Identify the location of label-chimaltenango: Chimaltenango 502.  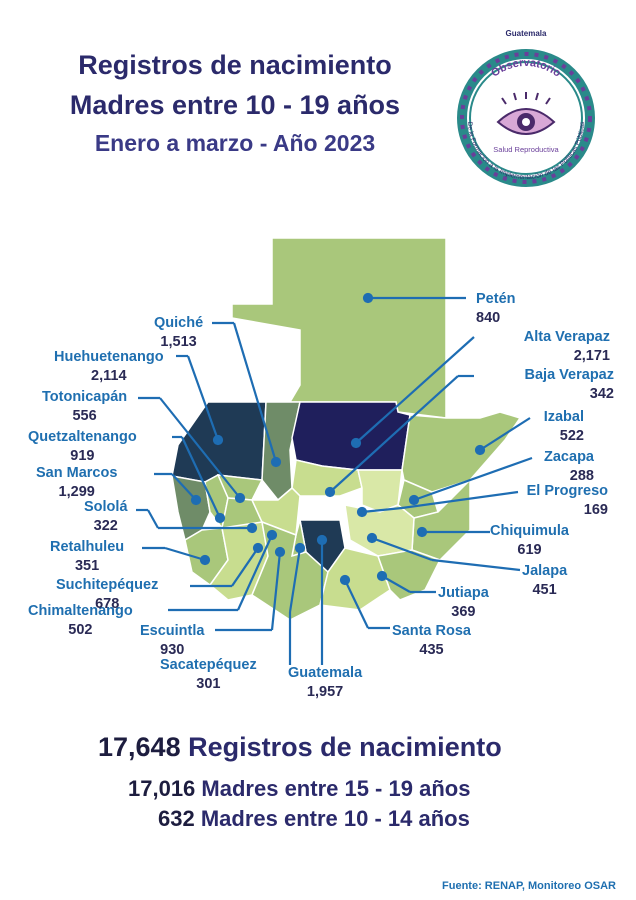
(80, 620).